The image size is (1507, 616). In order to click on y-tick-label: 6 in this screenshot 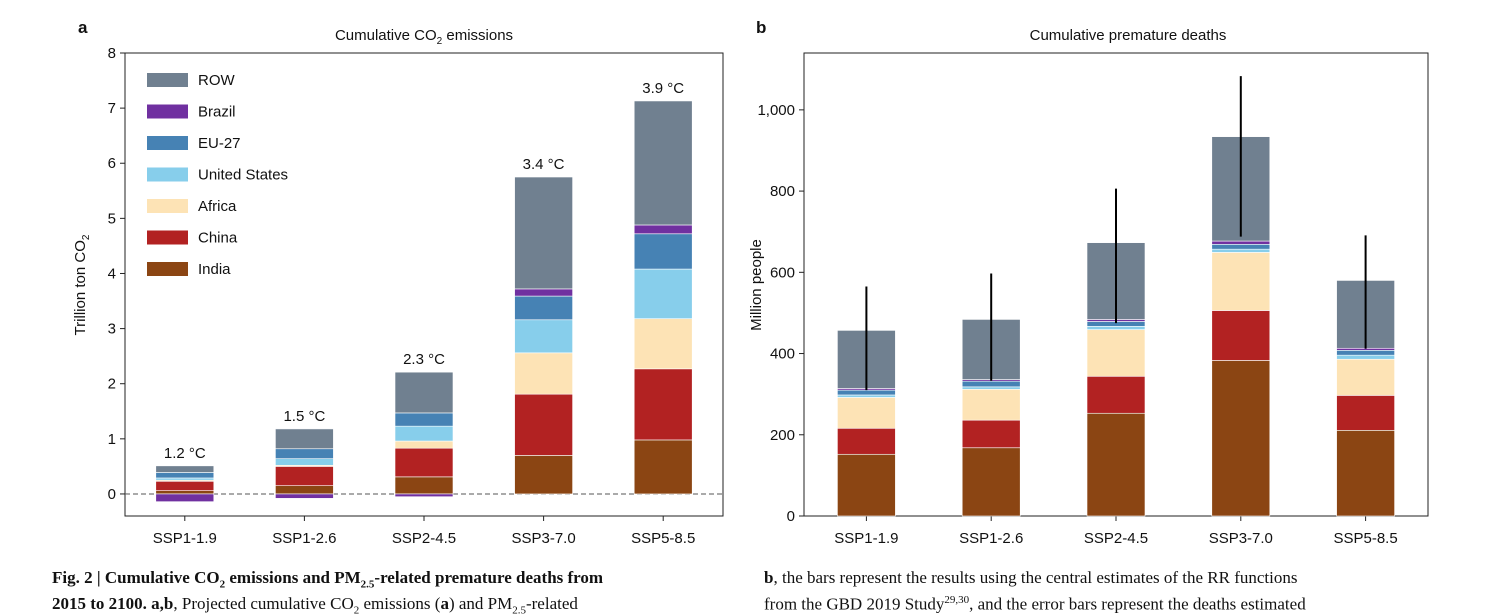, I will do `click(112, 163)`.